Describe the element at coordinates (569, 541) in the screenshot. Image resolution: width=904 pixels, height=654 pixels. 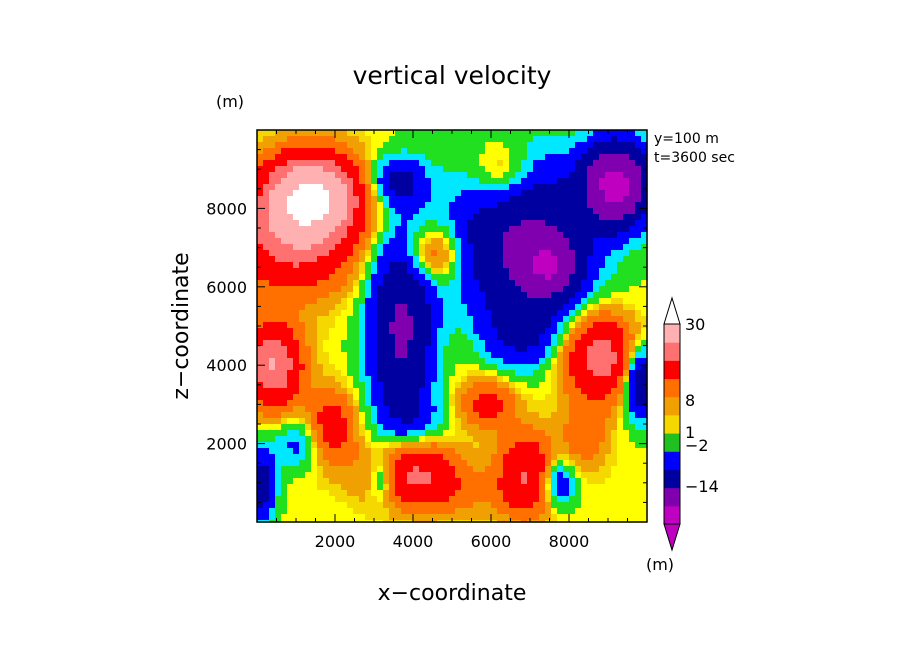
I see `x-tick-label: 8000` at that location.